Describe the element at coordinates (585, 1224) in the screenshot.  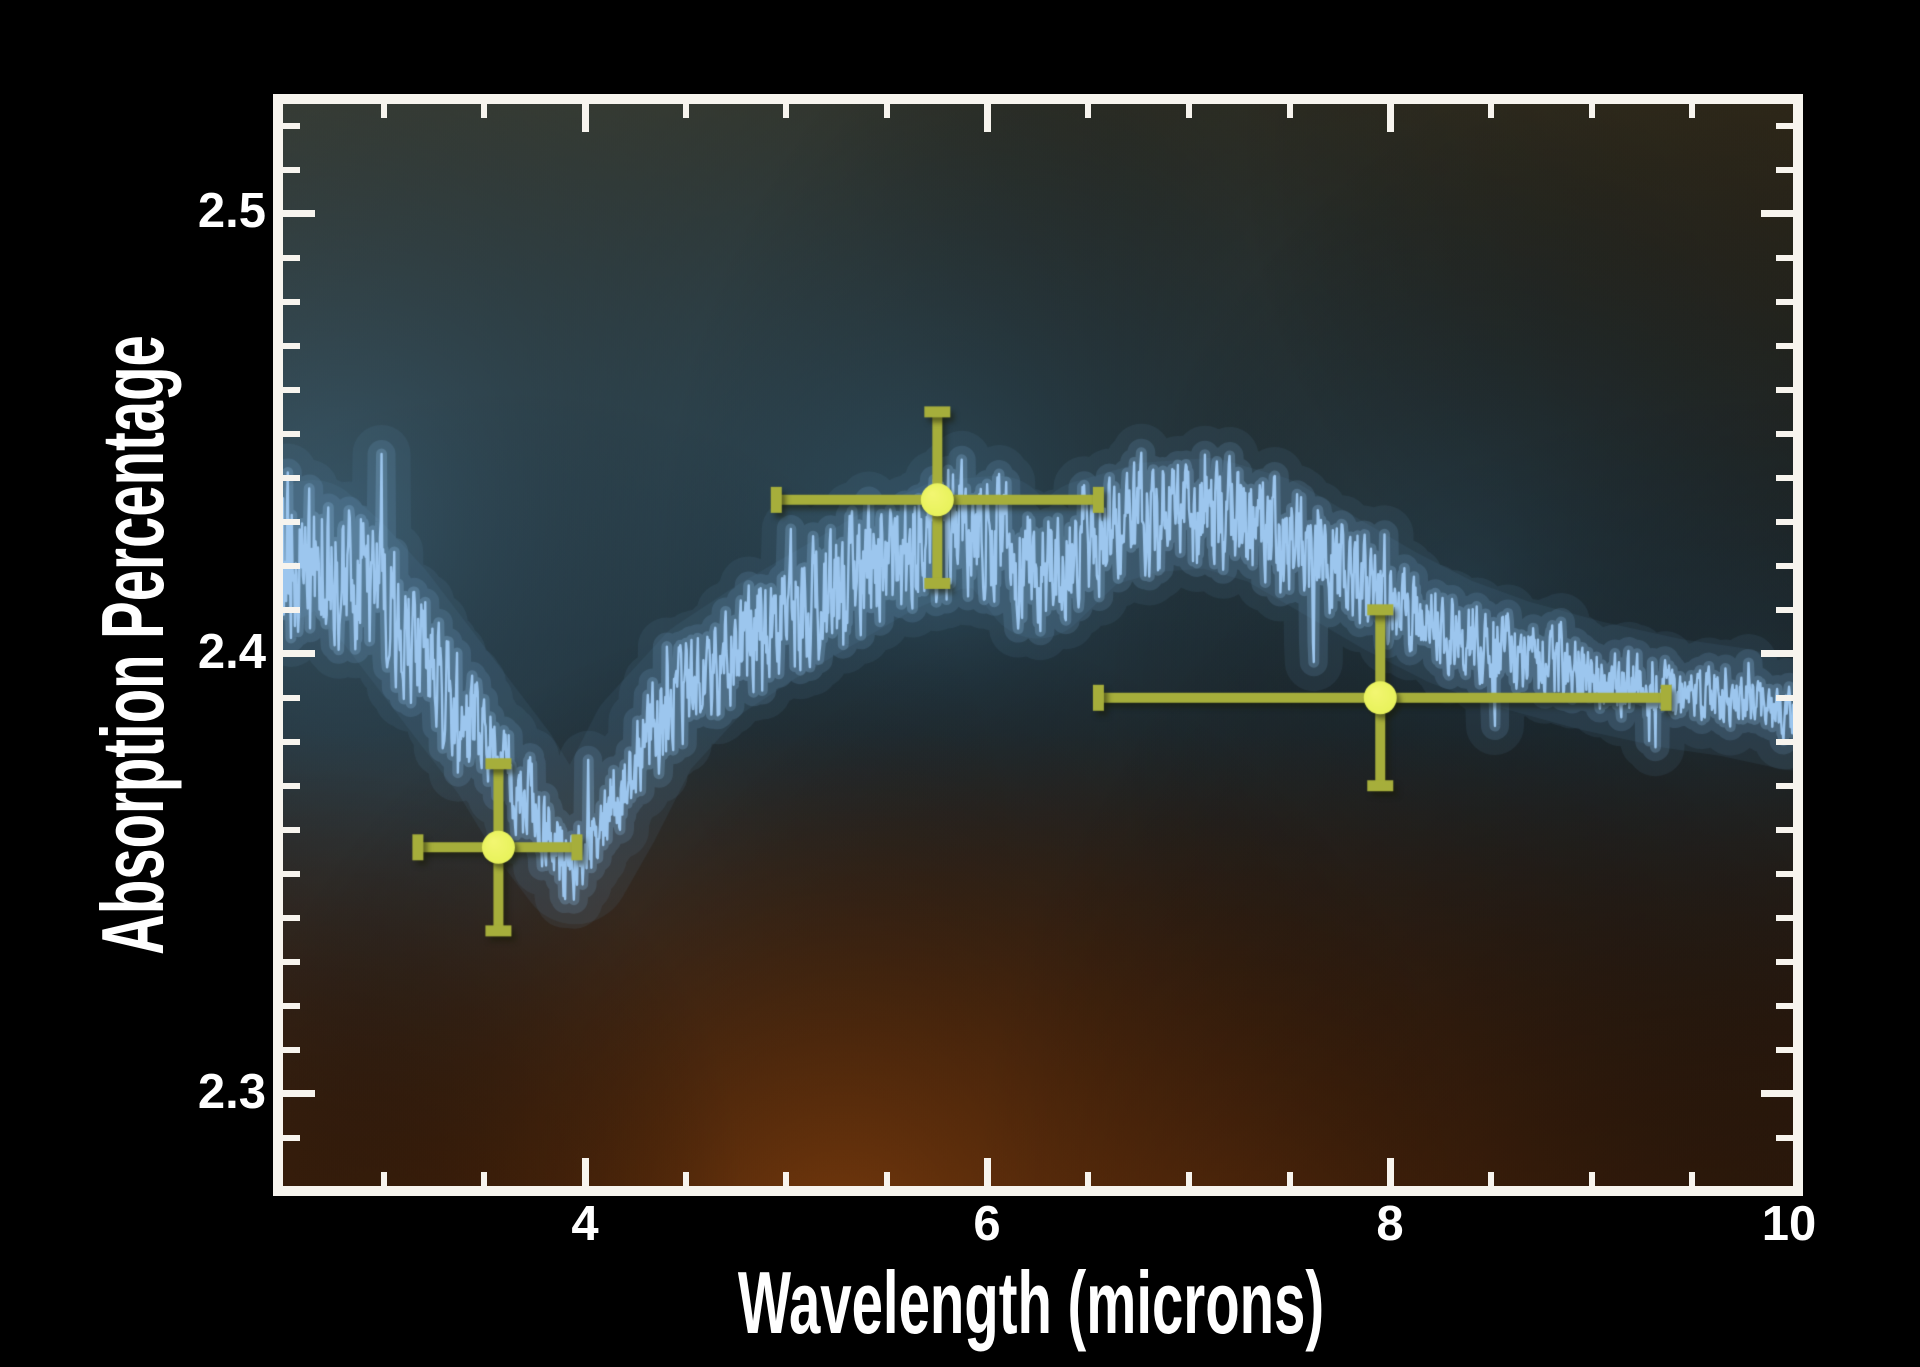
I see `x-tick-label-4: 4` at that location.